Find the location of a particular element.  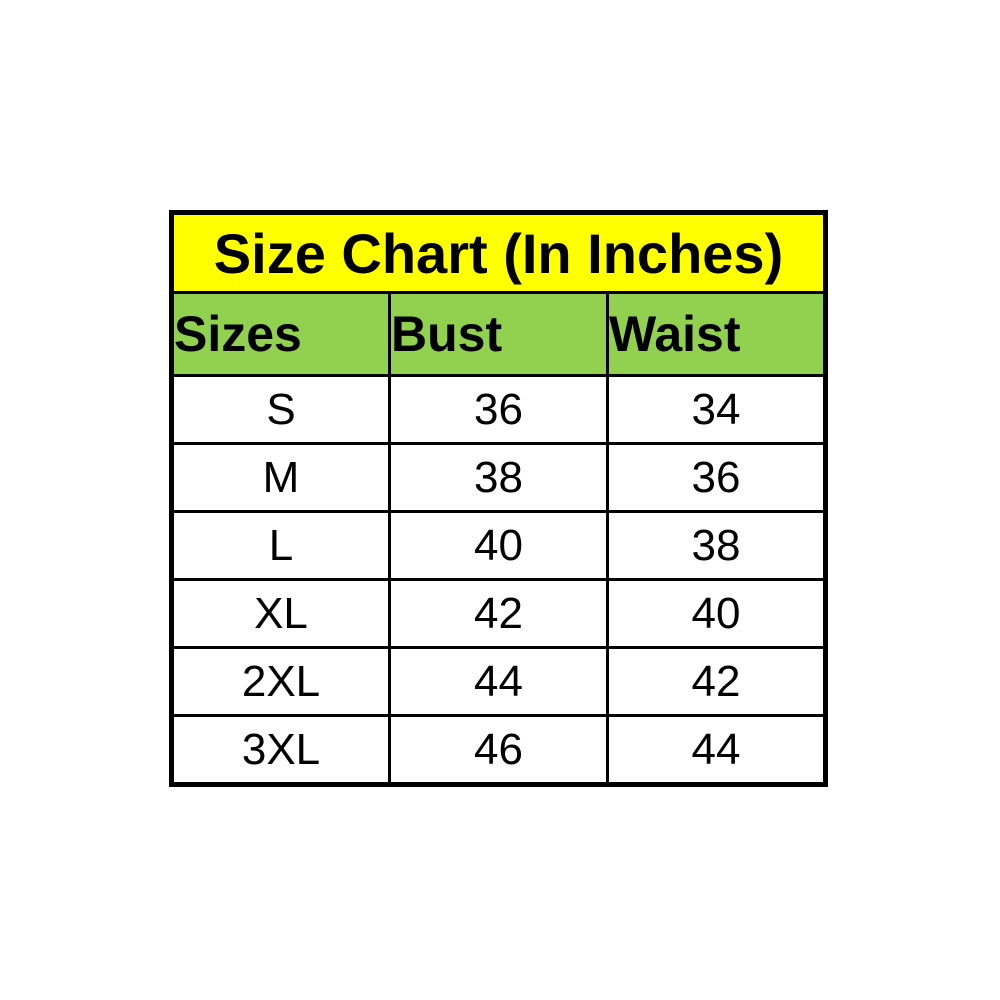

column-header-sizes: Sizes is located at coordinates (280, 334).